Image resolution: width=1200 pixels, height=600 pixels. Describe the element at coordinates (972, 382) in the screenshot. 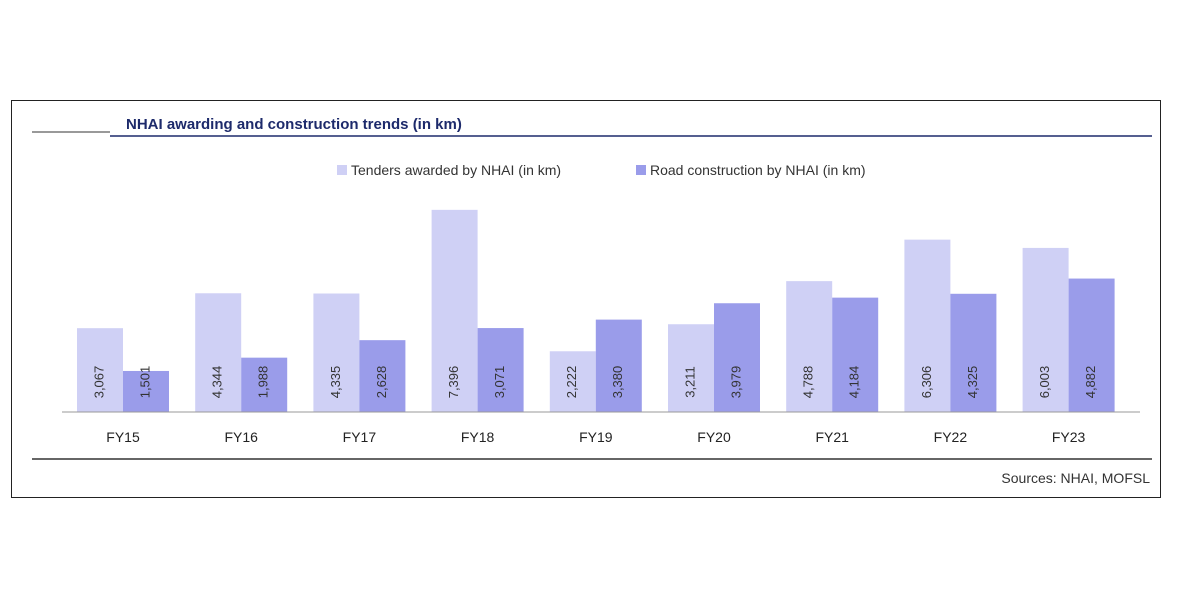

I see `value-label-construction-fy22: 4,325` at that location.